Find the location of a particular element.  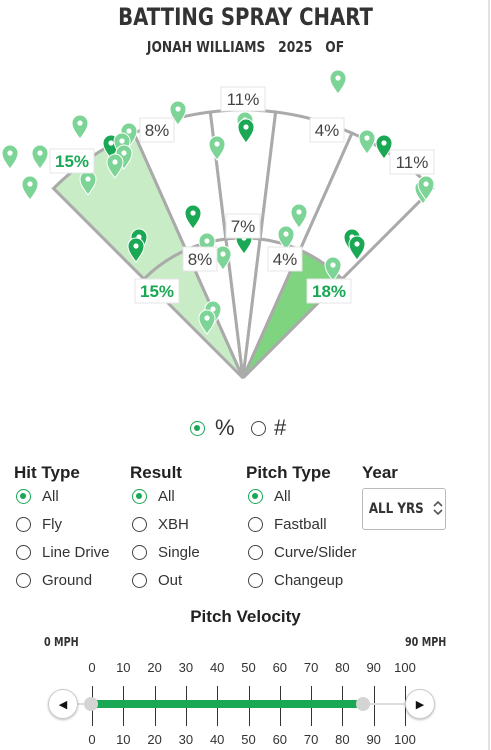

velocity-tick-label-bottom: 20 is located at coordinates (154, 739).